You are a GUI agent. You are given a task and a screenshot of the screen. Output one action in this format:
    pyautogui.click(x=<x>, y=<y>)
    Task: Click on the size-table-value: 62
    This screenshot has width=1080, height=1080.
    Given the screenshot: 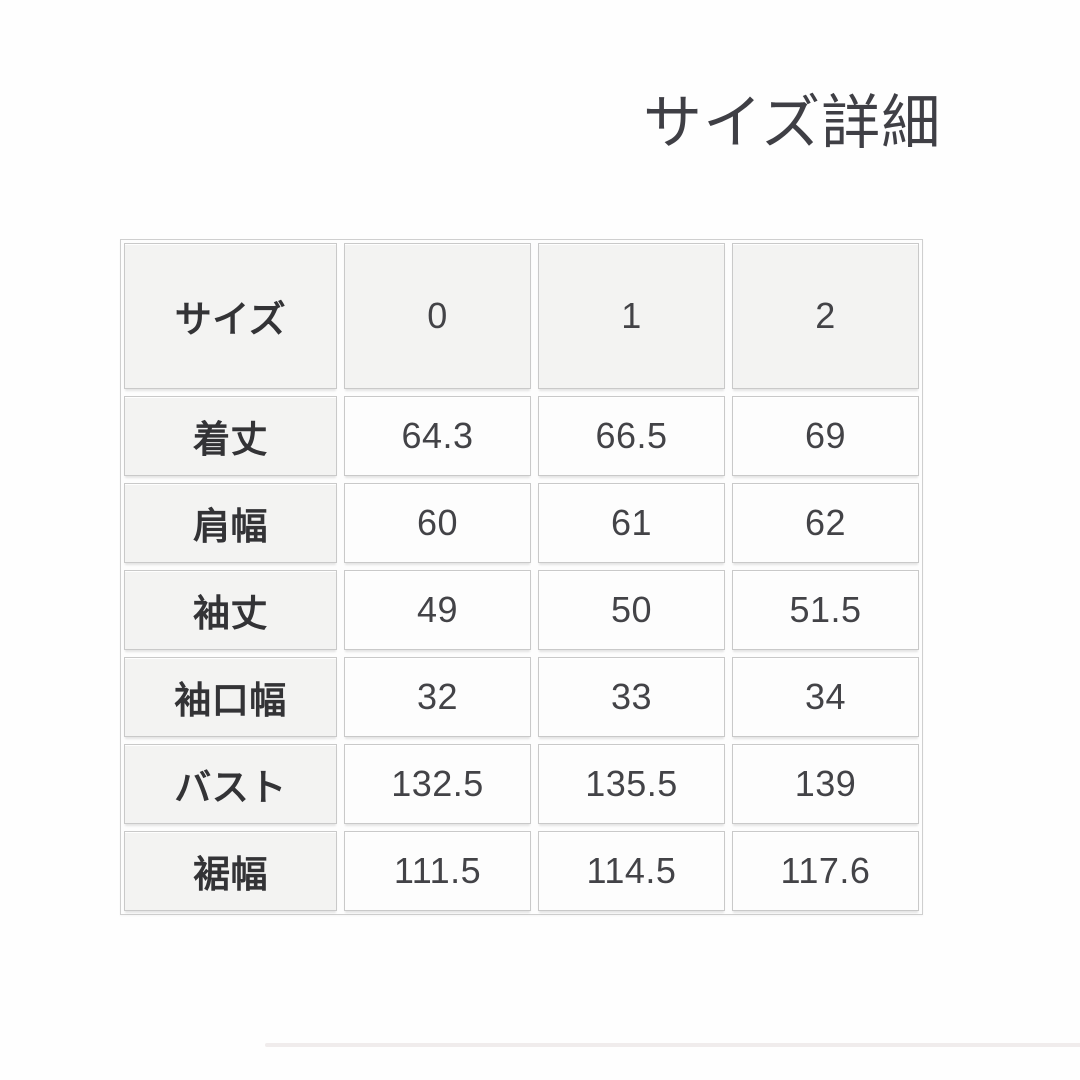 What is the action you would take?
    pyautogui.click(x=825, y=523)
    